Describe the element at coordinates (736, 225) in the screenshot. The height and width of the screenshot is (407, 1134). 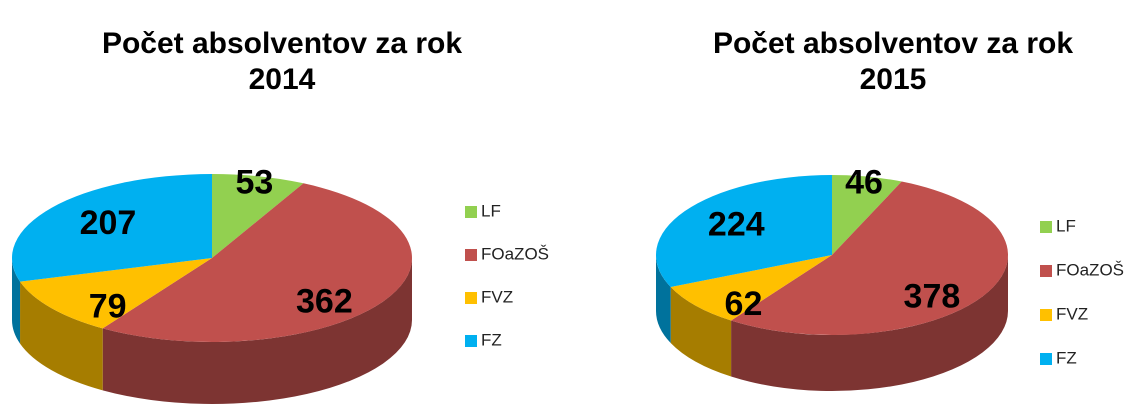
I see `data-label: 224` at that location.